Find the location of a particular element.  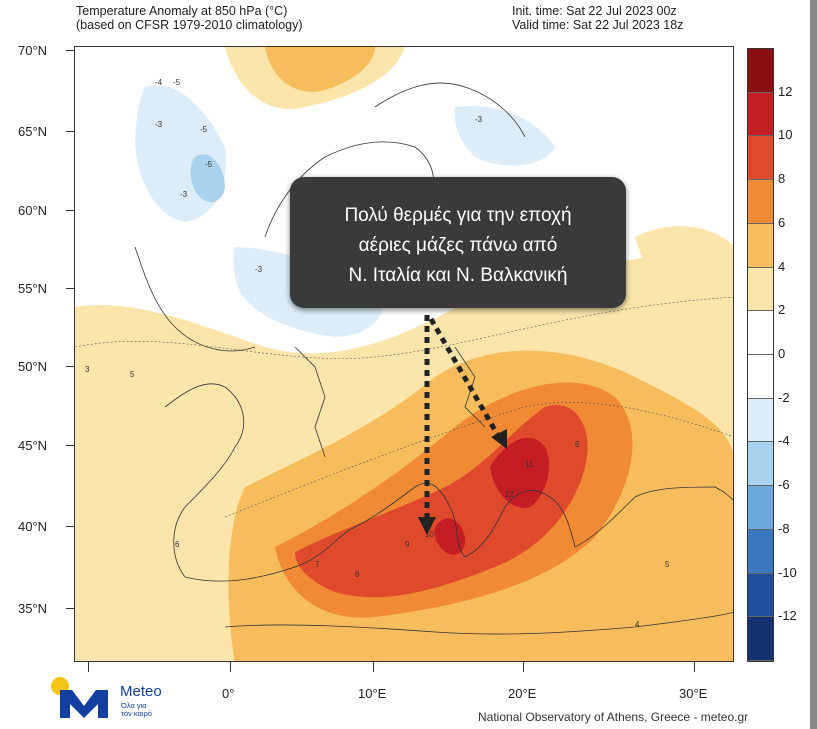

callout-line-2: αέριες μάζες πάνω από is located at coordinates (458, 245).